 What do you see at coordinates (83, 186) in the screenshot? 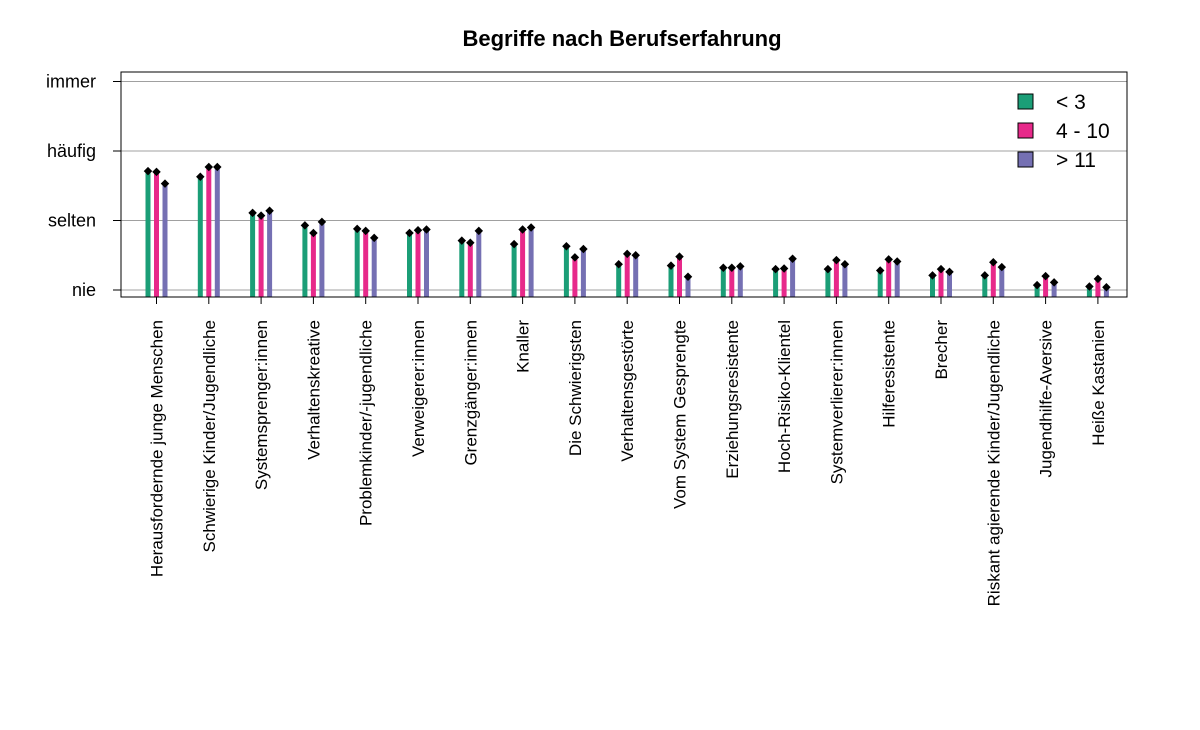
I see `y-axis: nie selten häufig immer` at bounding box center [83, 186].